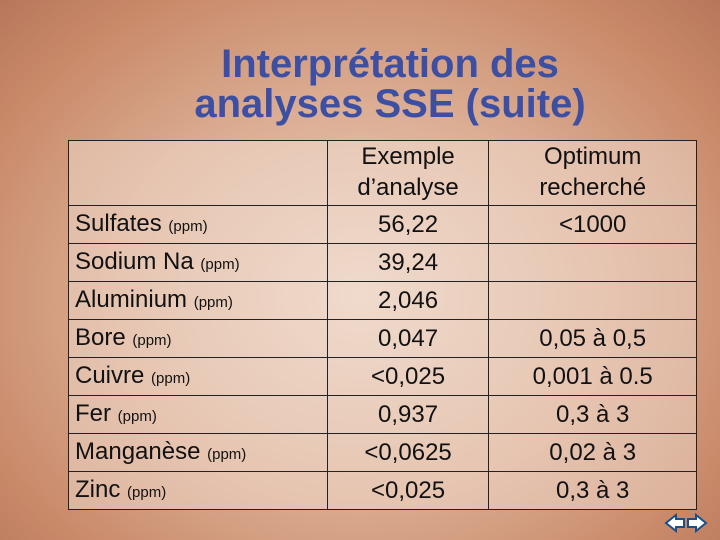 This screenshot has width=720, height=540. I want to click on header-cell: Optimum recherché, so click(592, 173).